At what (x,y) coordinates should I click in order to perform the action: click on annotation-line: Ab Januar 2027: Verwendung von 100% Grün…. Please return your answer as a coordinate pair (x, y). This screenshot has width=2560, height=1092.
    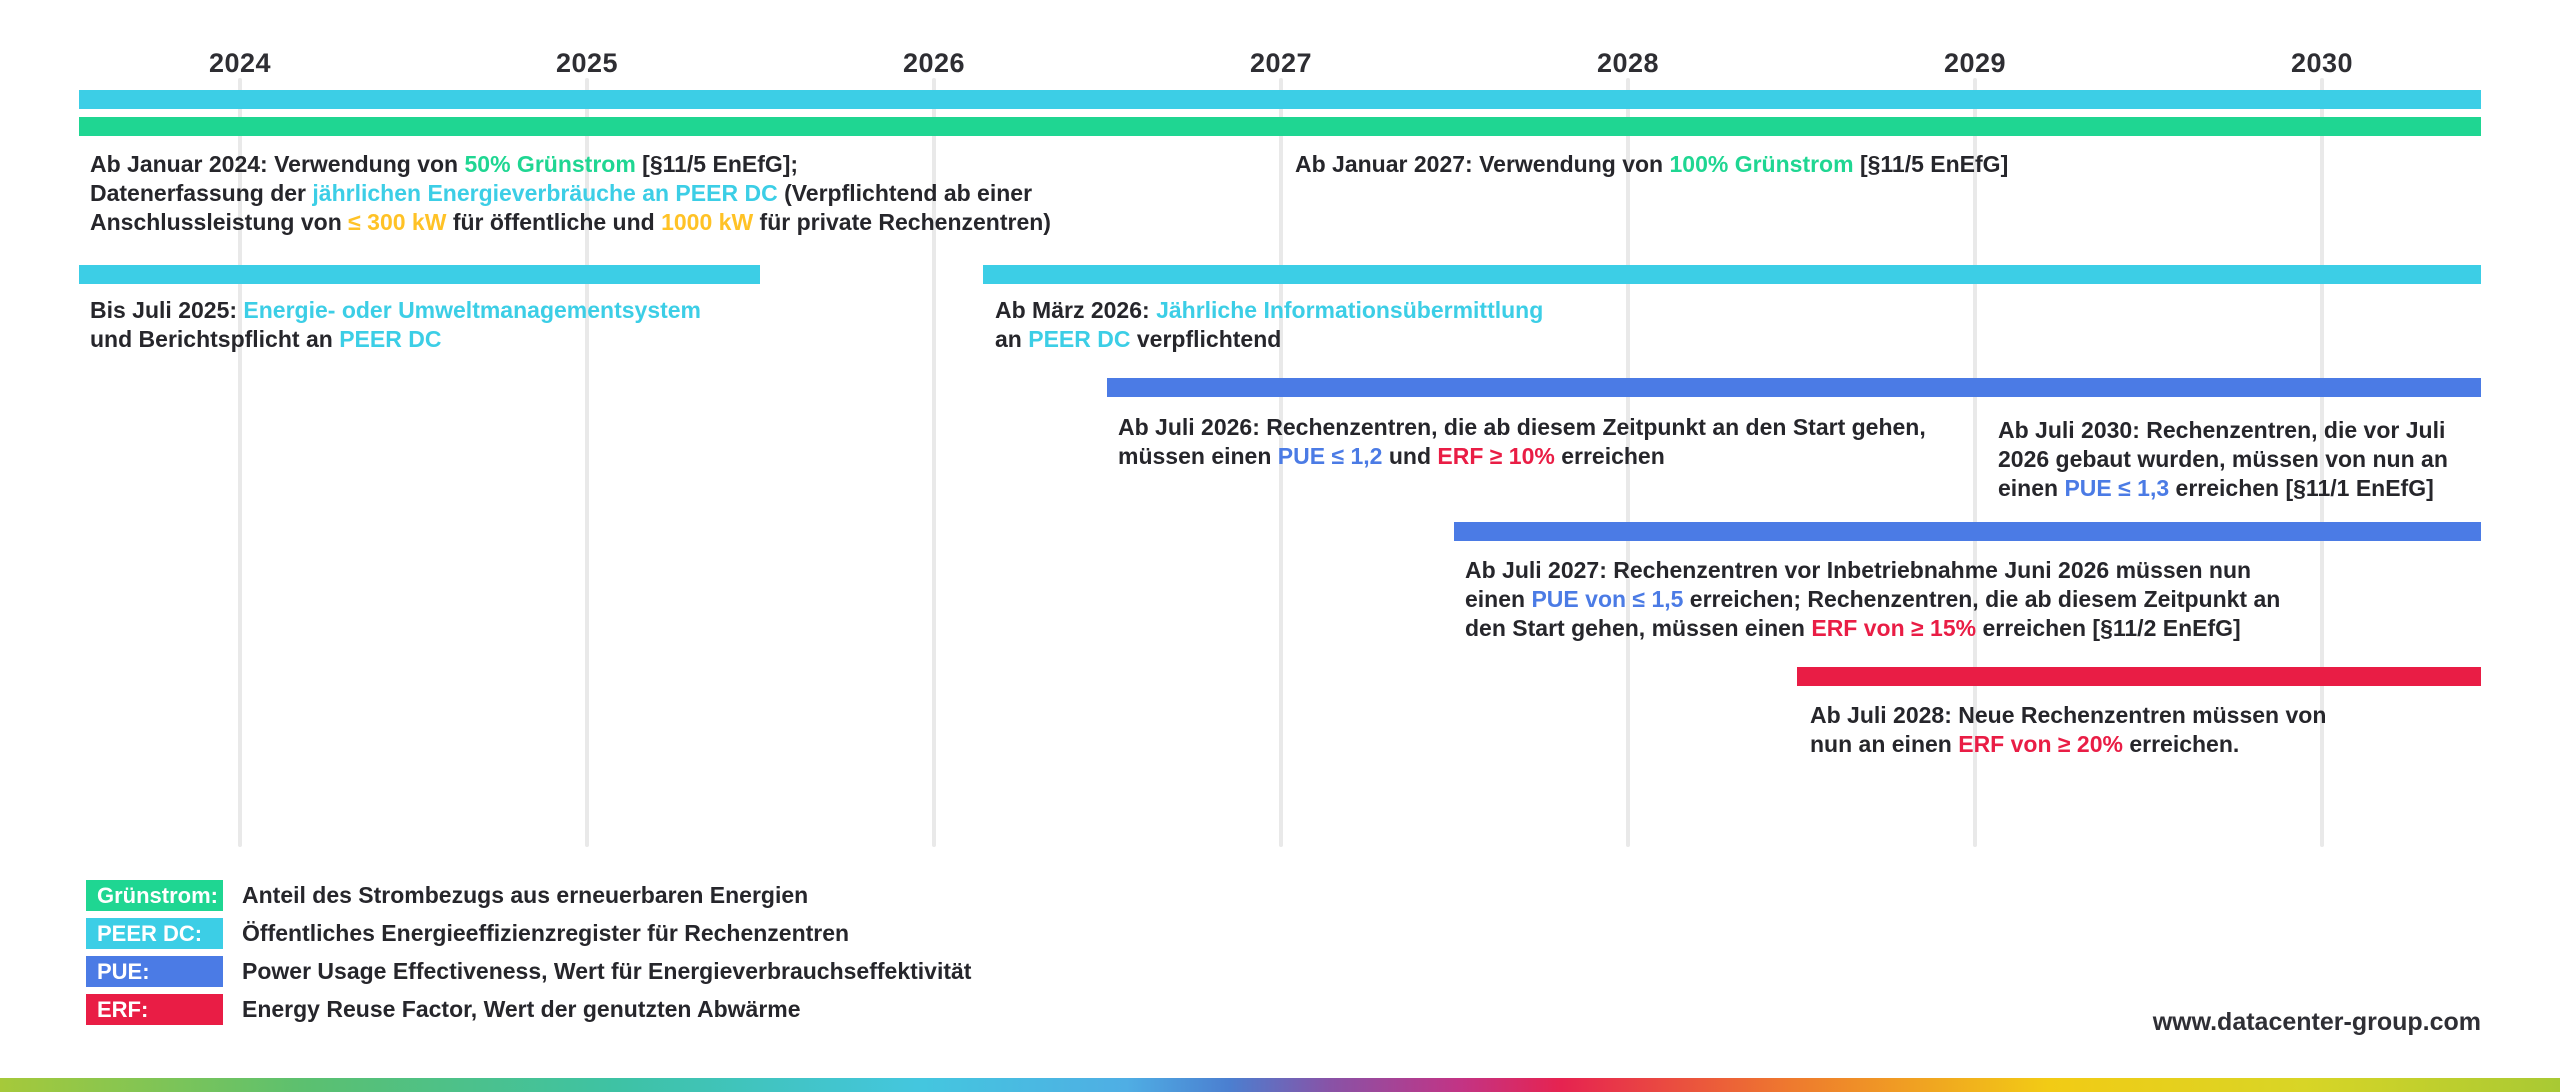
    Looking at the image, I should click on (1652, 164).